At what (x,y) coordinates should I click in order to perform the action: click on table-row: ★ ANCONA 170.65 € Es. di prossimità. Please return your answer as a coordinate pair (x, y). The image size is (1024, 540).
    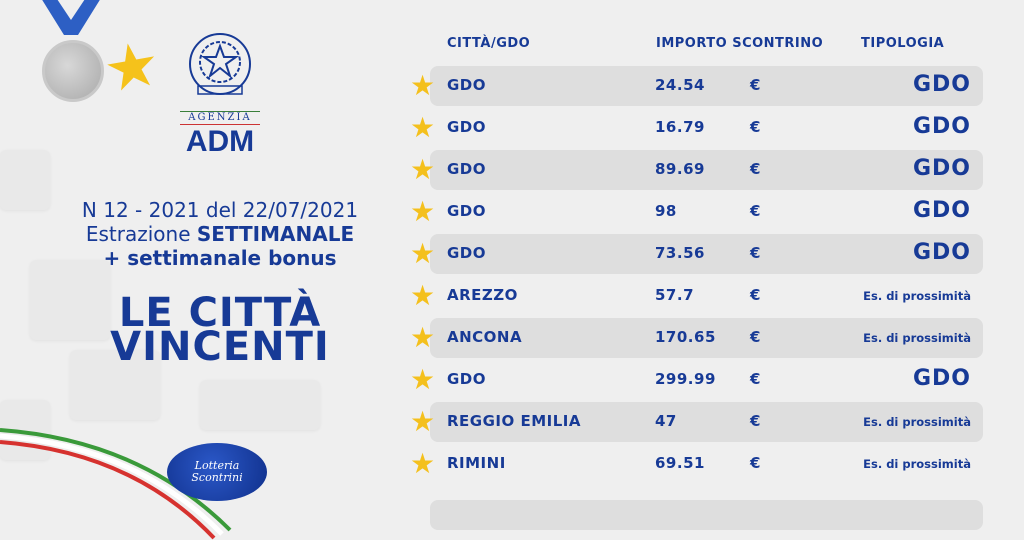
    Looking at the image, I should click on (696, 338).